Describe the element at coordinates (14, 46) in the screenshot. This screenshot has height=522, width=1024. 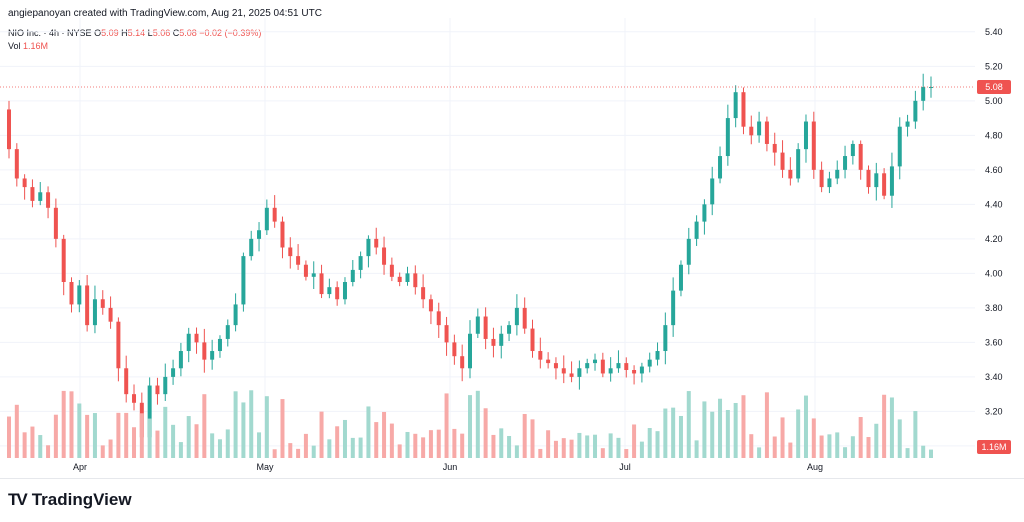
I see `volume-label: Vol` at that location.